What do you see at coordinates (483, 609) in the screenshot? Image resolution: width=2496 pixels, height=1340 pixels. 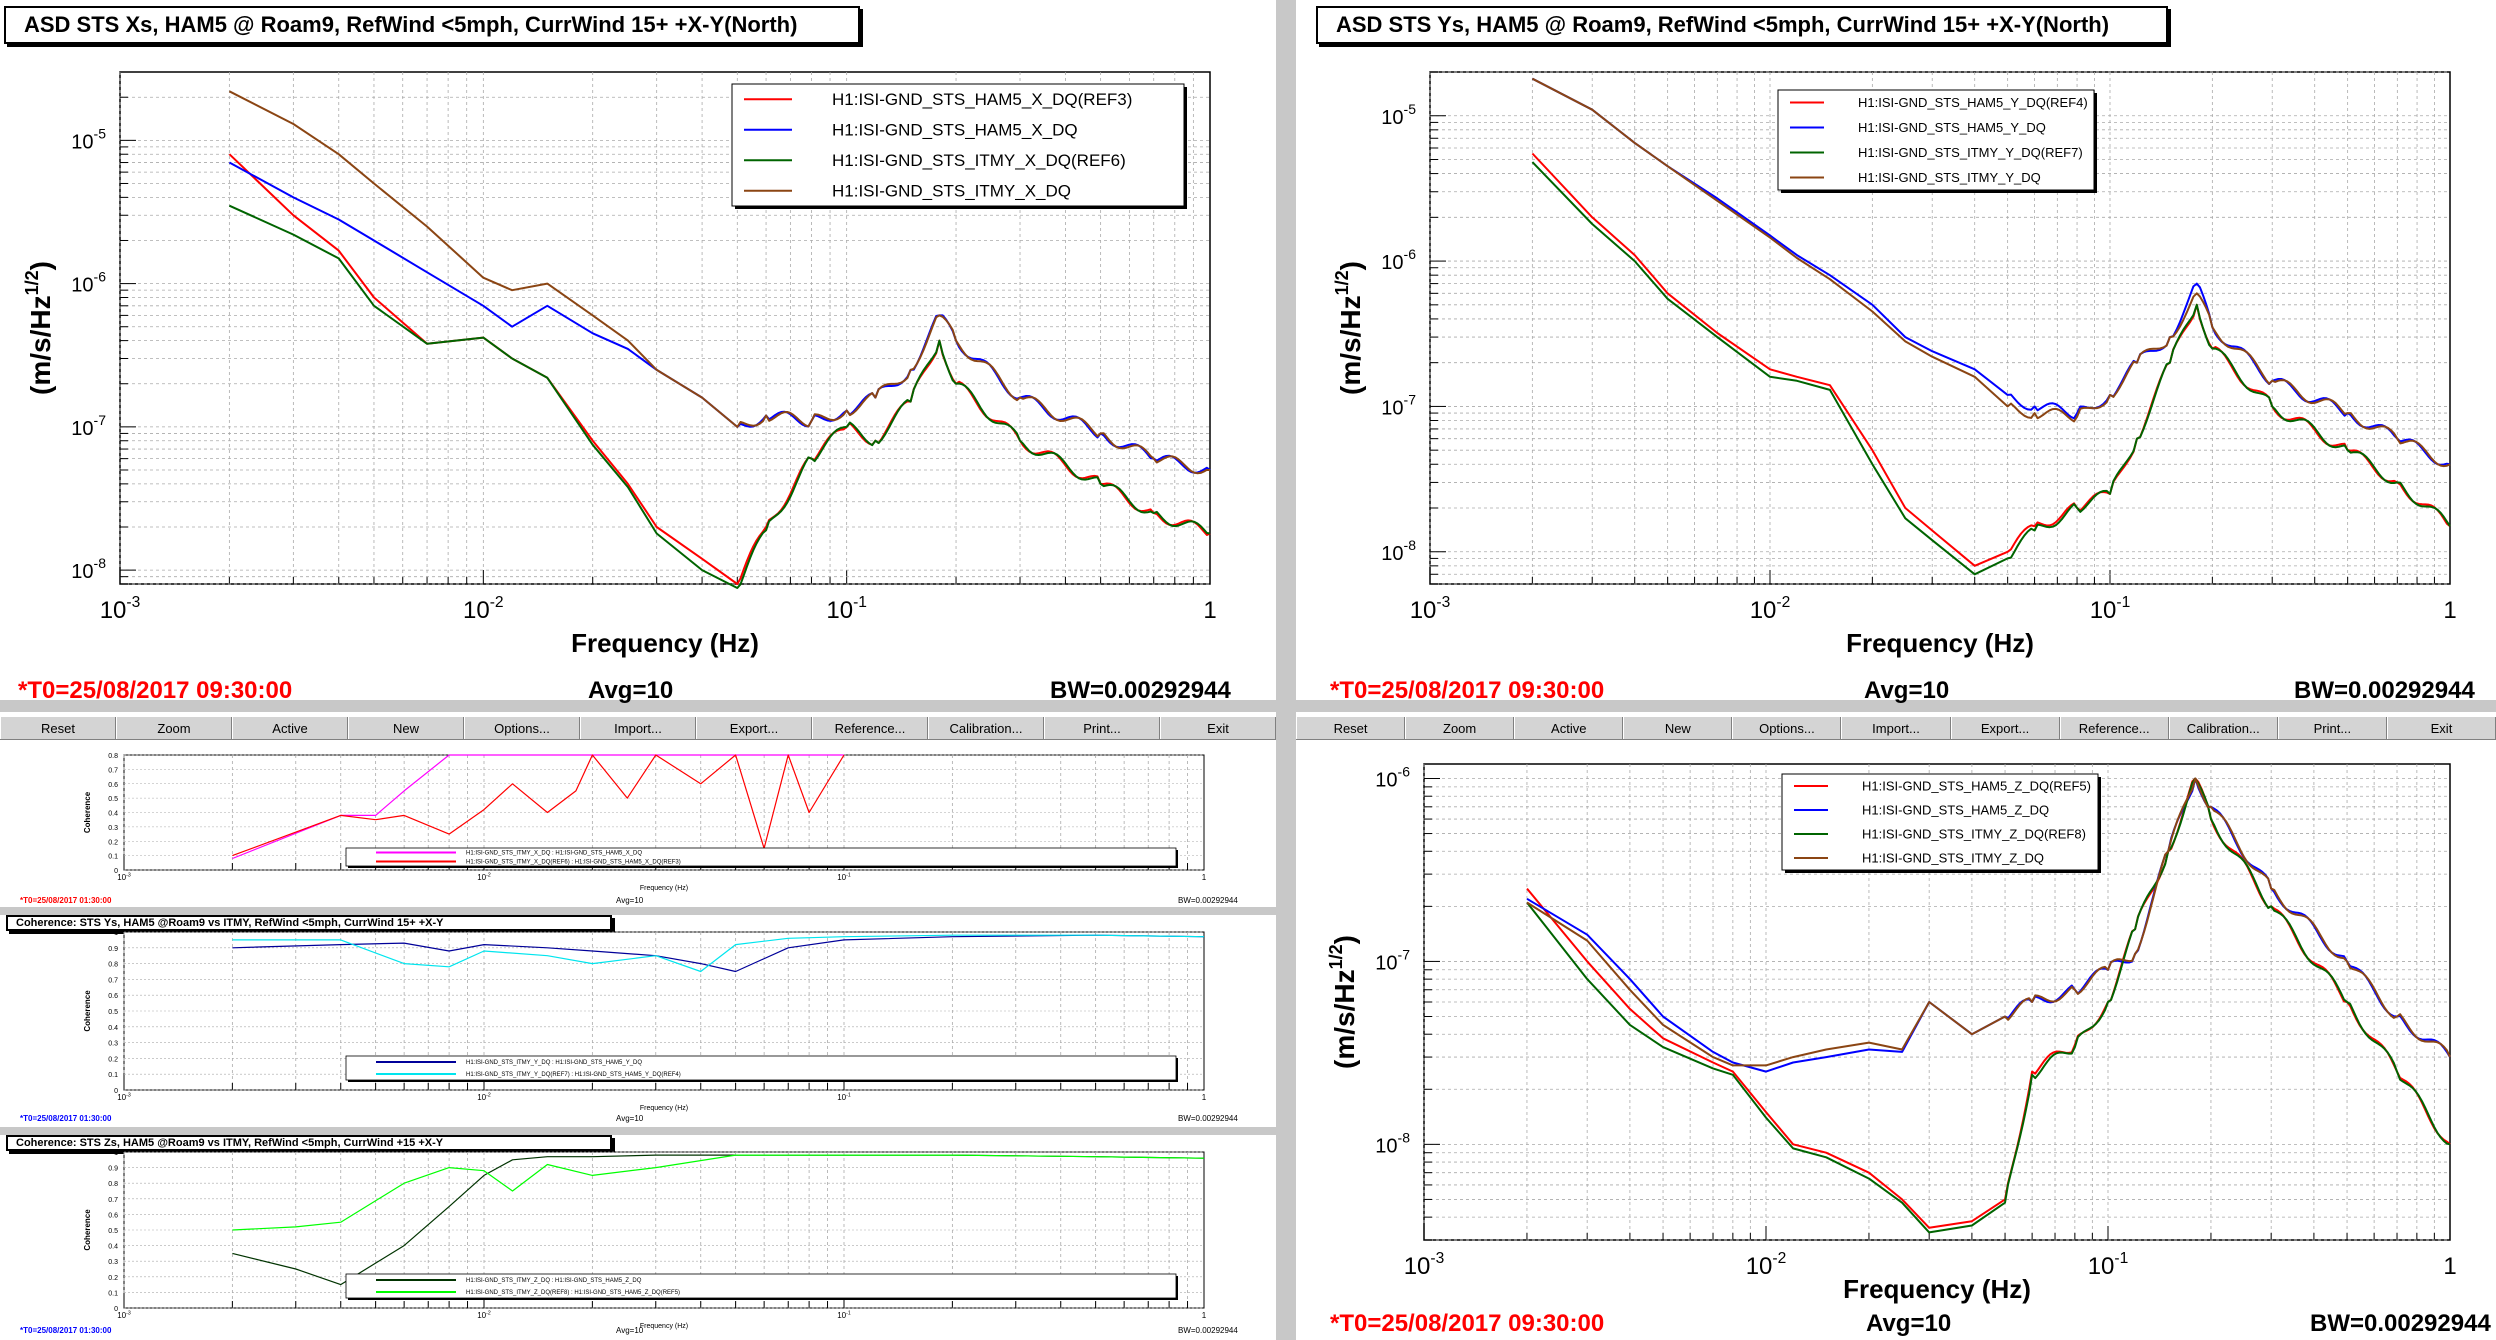 I see `xs-xtick-label: 10⁻²` at bounding box center [483, 609].